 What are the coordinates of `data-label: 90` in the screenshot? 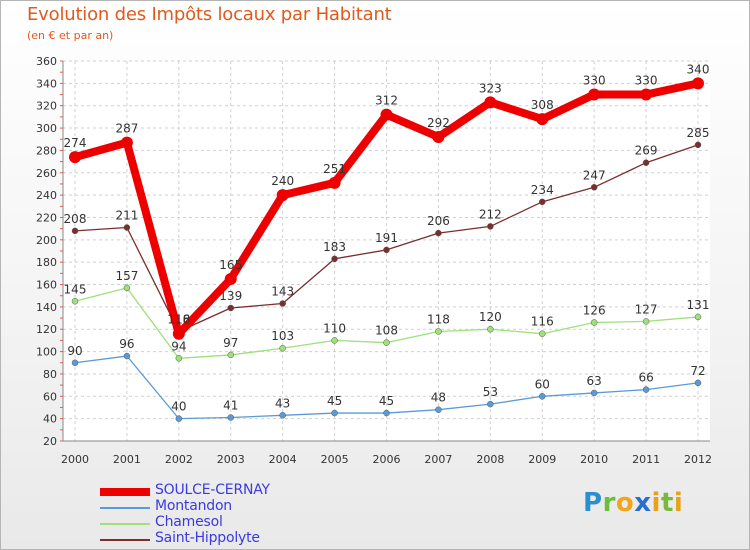 It's located at (74, 351).